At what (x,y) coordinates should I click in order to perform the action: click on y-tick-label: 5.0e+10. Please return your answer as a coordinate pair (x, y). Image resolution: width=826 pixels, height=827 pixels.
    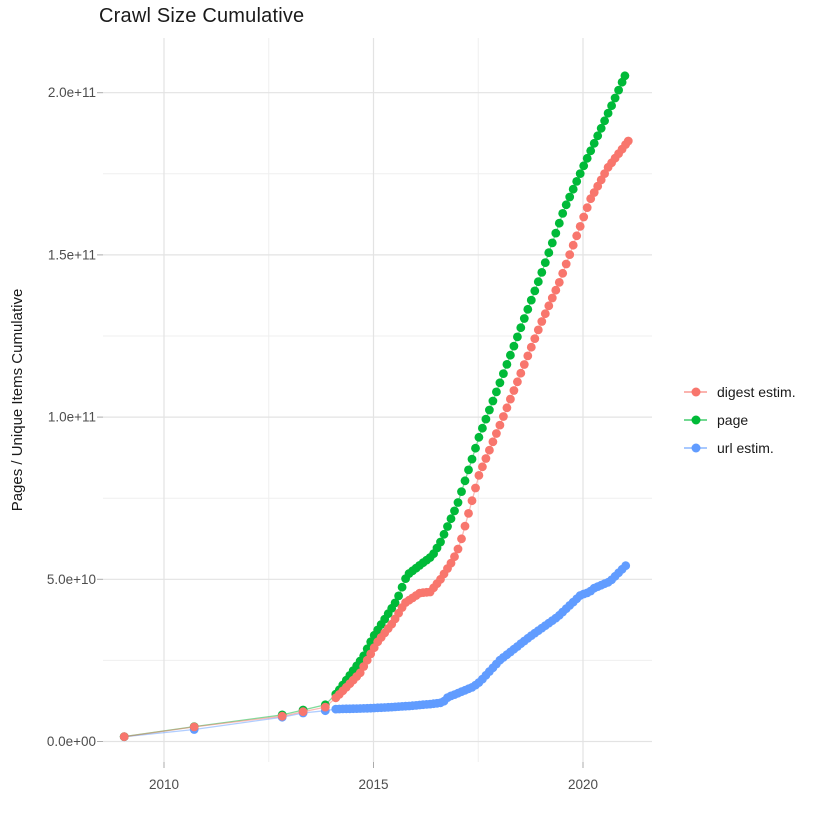
    Looking at the image, I should click on (71, 579).